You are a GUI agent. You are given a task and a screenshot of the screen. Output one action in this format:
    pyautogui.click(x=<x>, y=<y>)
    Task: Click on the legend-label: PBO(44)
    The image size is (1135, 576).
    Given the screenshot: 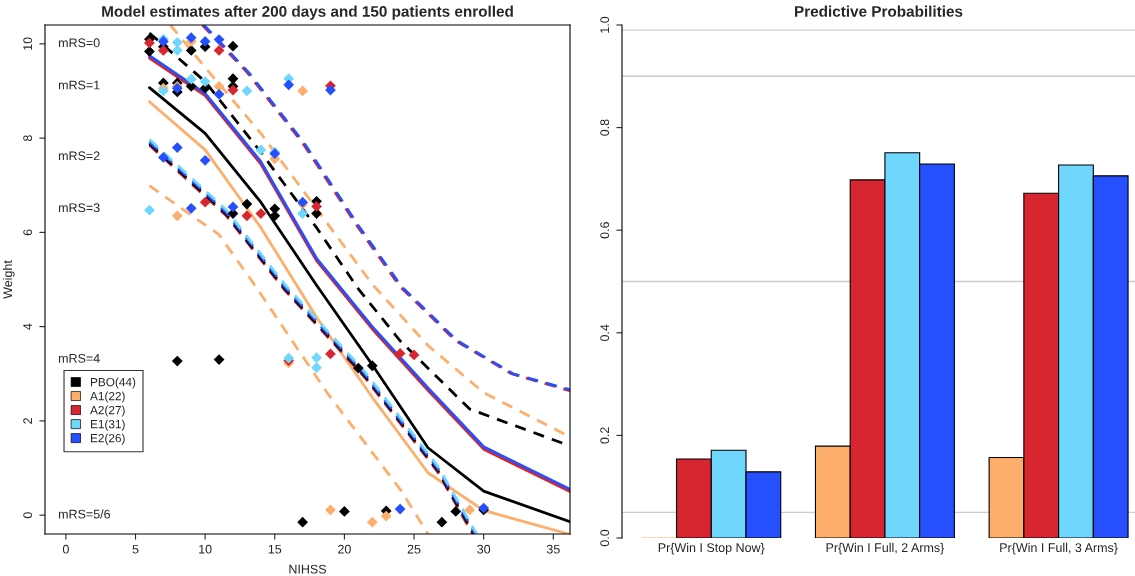 What is the action you would take?
    pyautogui.click(x=113, y=383)
    